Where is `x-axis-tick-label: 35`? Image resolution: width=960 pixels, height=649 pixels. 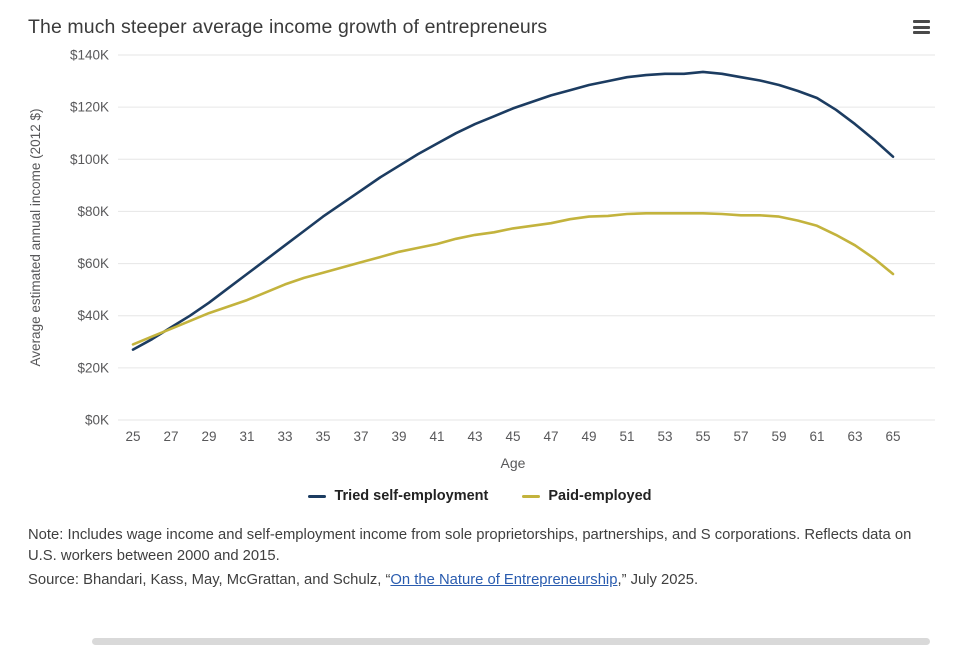
x-axis-tick-label: 35 is located at coordinates (322, 436).